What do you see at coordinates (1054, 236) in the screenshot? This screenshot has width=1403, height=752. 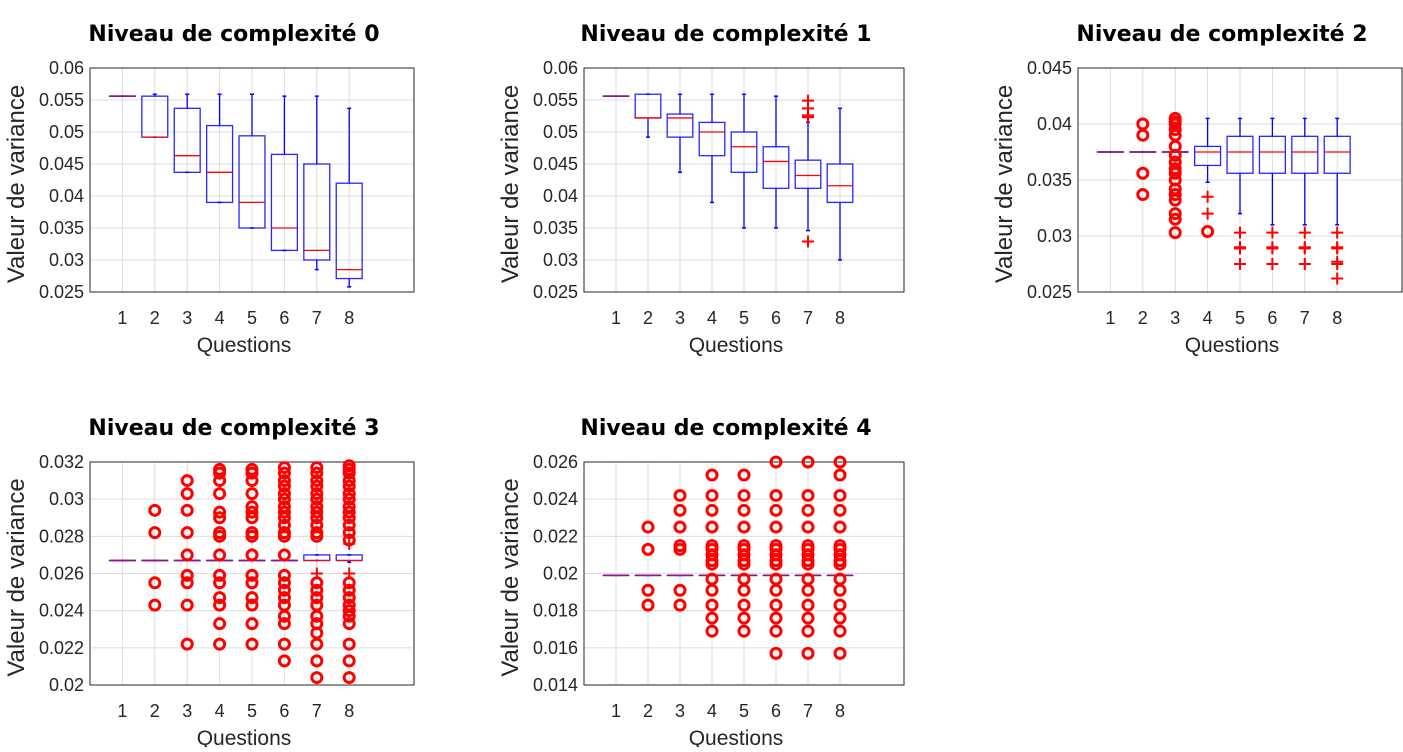 I see `y-tick-label: 0.03` at bounding box center [1054, 236].